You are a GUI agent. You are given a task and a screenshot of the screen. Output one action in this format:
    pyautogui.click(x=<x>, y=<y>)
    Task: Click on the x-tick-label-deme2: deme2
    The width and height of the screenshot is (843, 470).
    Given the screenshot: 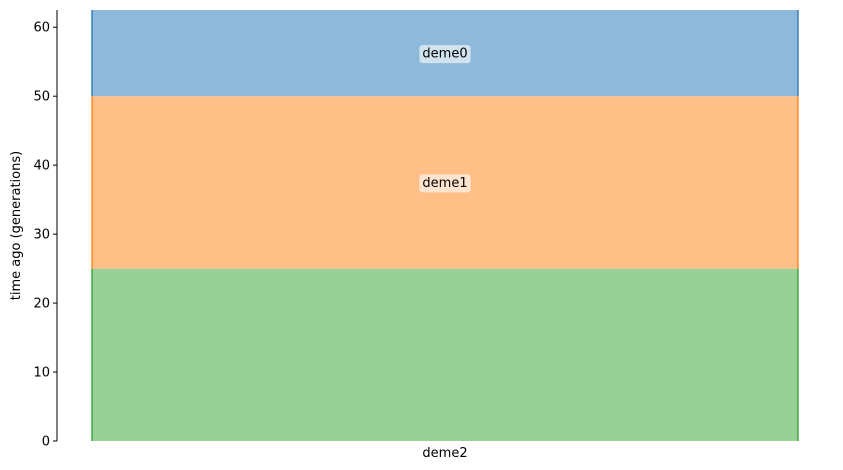 What is the action you would take?
    pyautogui.click(x=444, y=453)
    